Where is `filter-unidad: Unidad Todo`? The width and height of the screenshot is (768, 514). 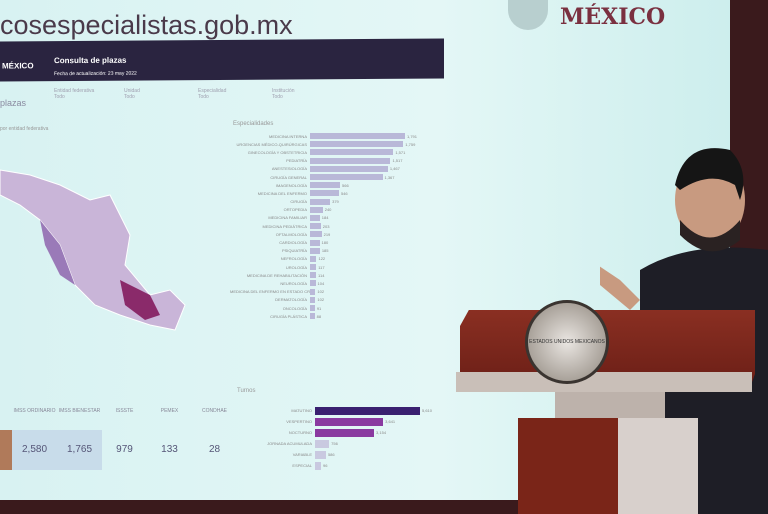
filter-unidad: Unidad Todo is located at coordinates (132, 94).